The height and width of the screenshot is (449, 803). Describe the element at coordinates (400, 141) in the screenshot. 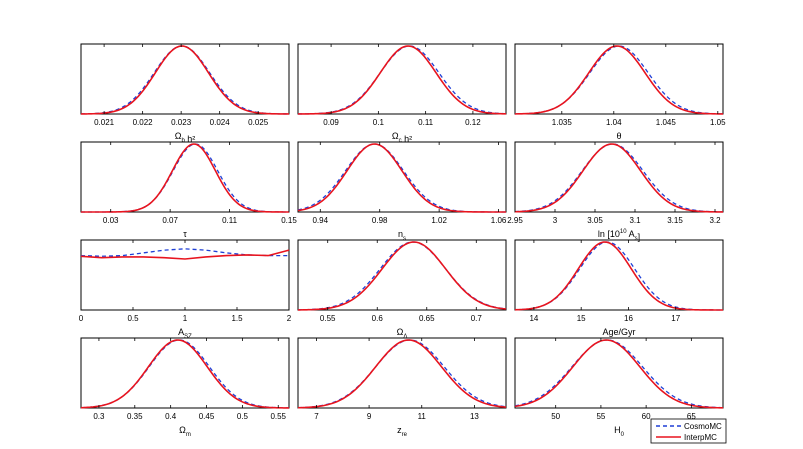

I see `label-sub: c` at that location.